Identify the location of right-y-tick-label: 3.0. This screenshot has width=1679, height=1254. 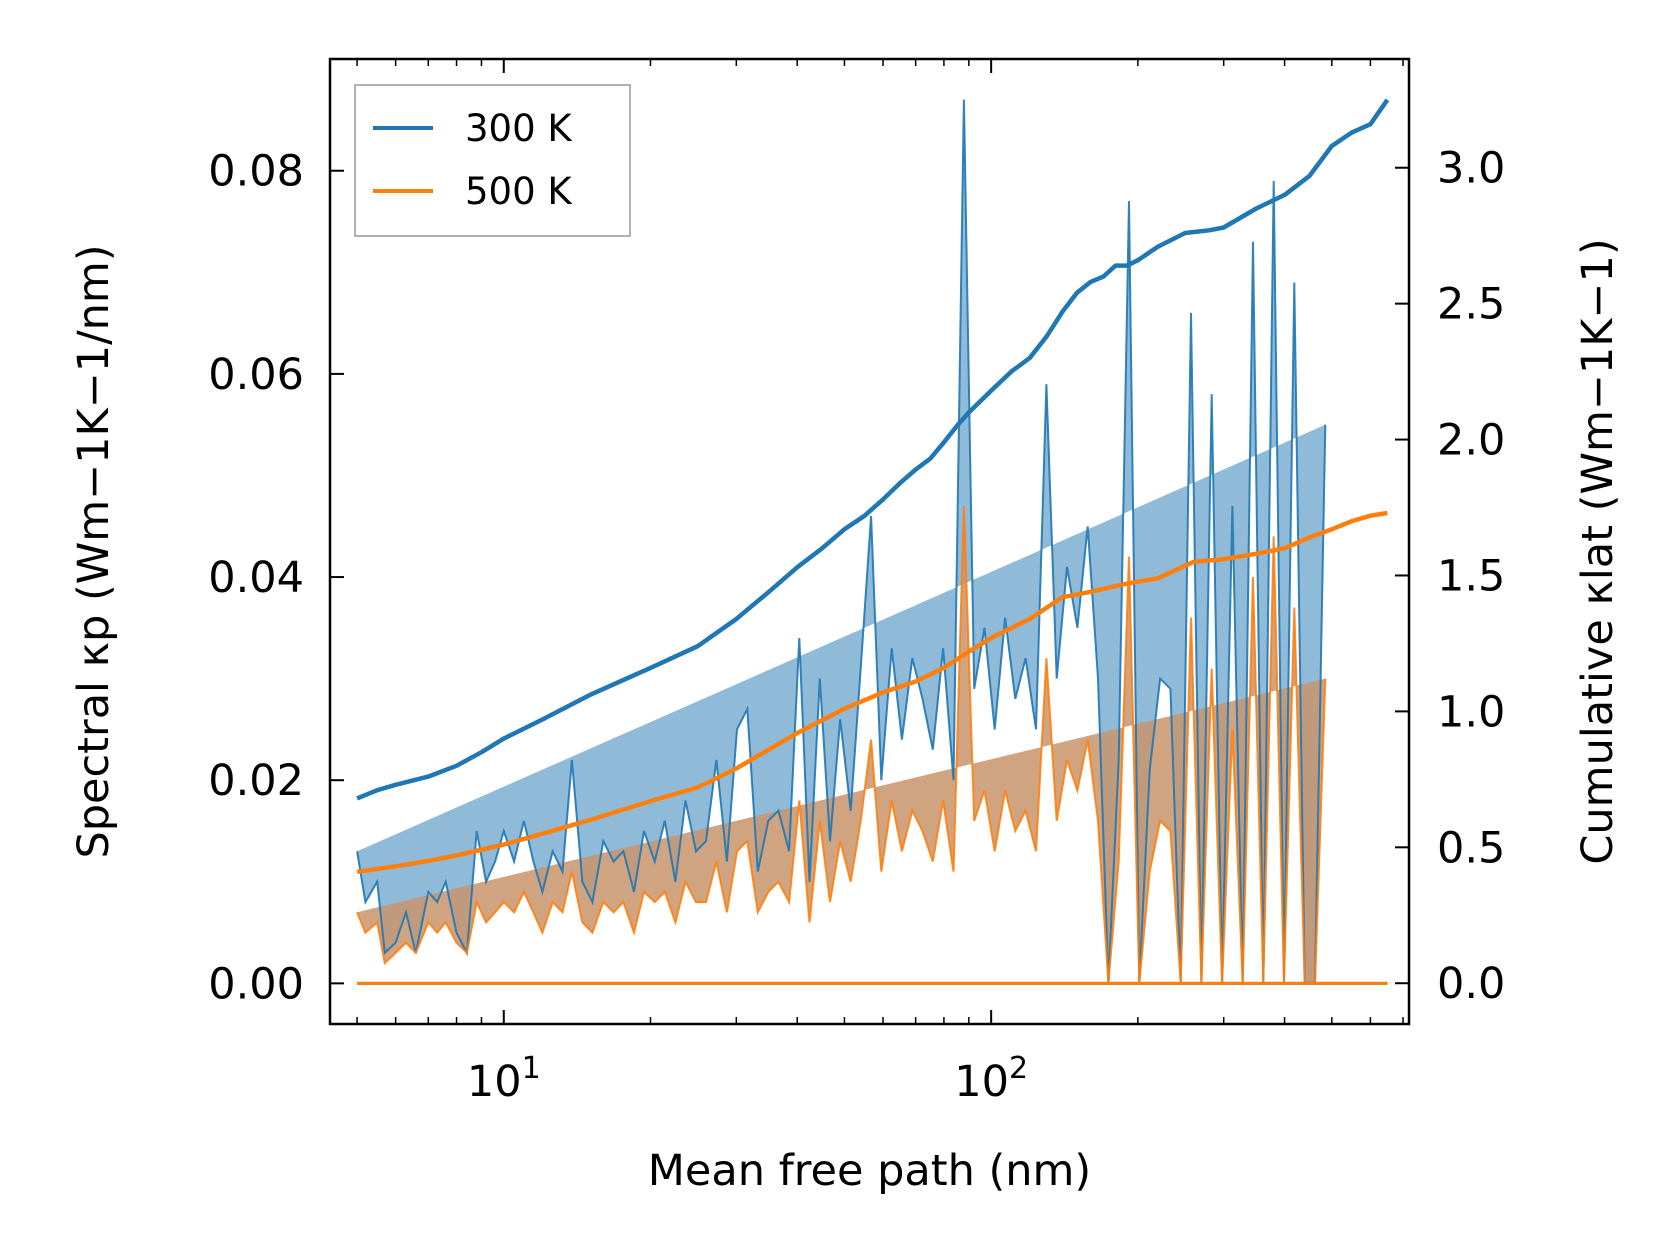
(1471, 169).